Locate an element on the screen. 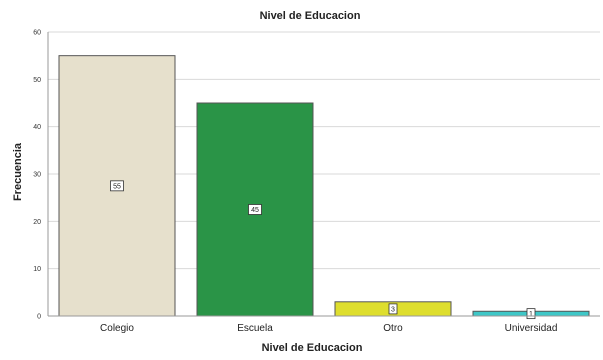 The height and width of the screenshot is (360, 603). data-label: 1 is located at coordinates (531, 314).